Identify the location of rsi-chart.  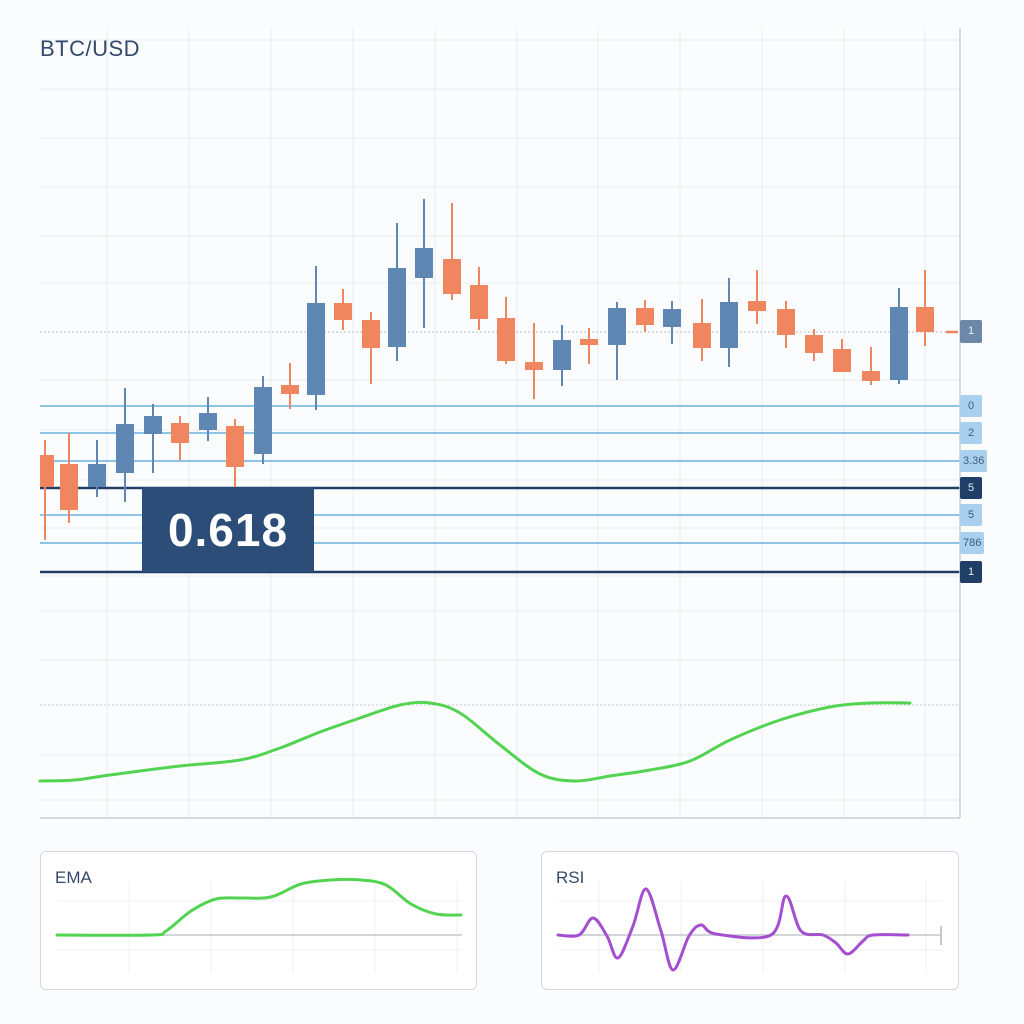
(749, 927).